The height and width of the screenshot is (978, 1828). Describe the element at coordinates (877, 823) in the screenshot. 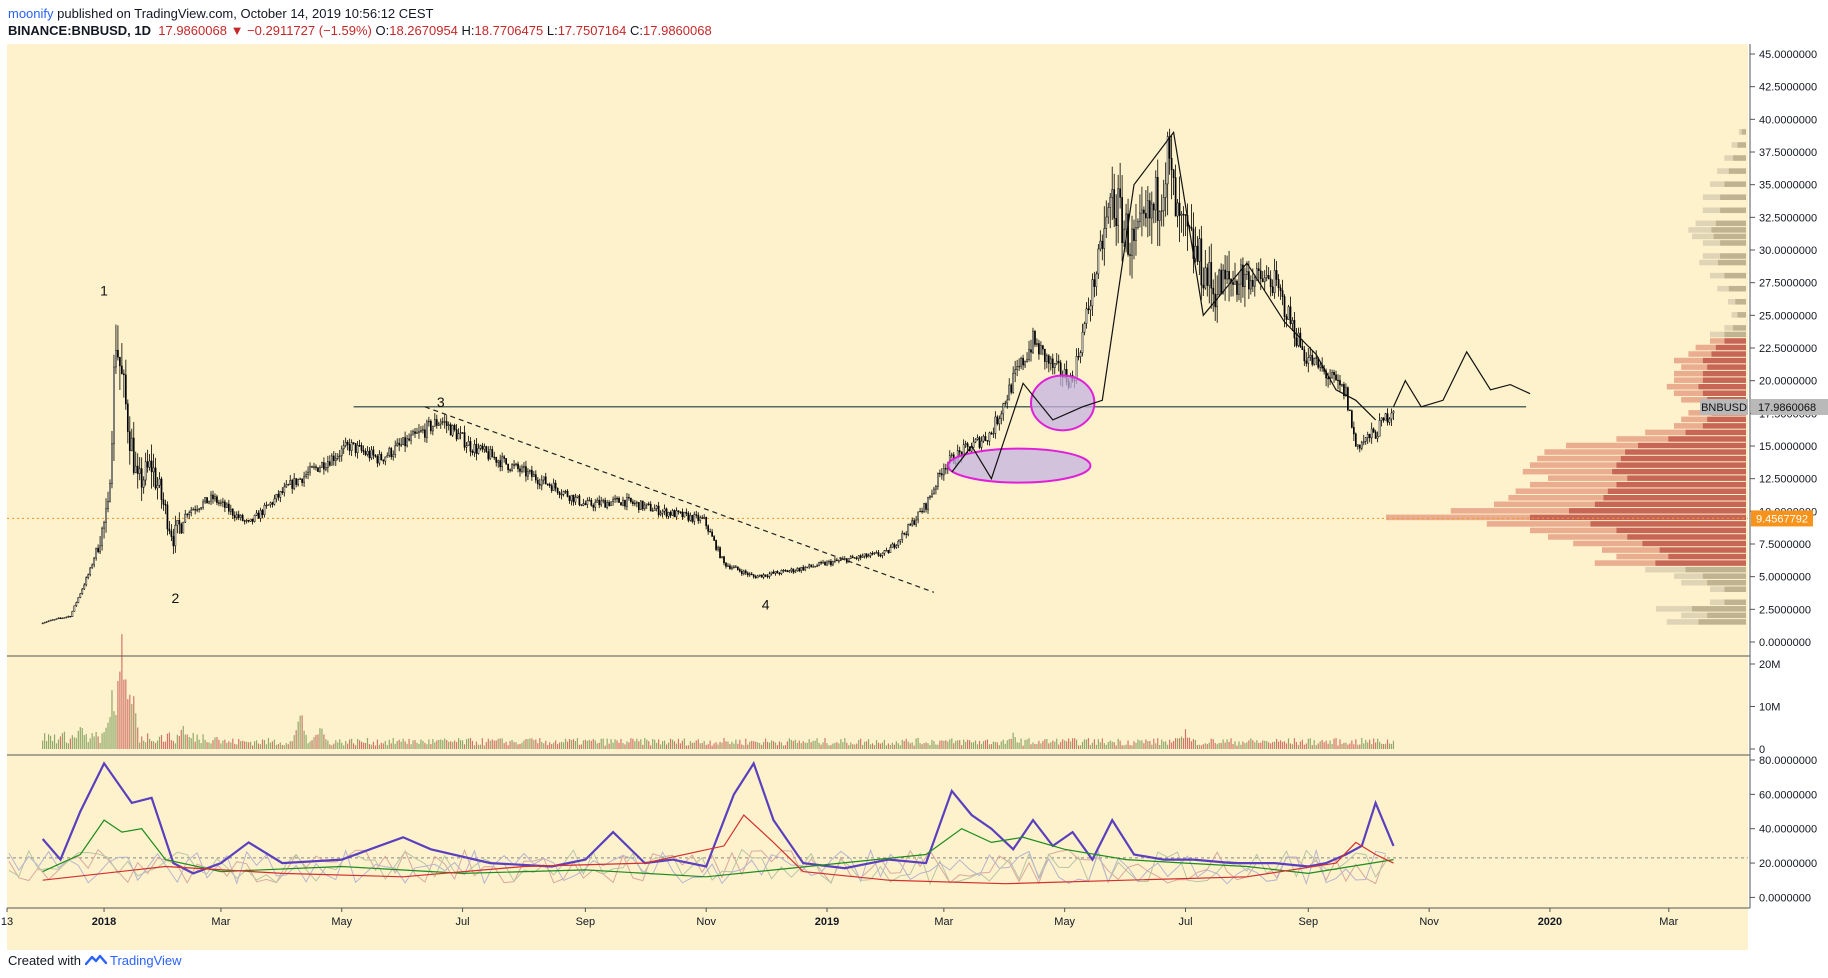

I see `indicator-pane` at that location.